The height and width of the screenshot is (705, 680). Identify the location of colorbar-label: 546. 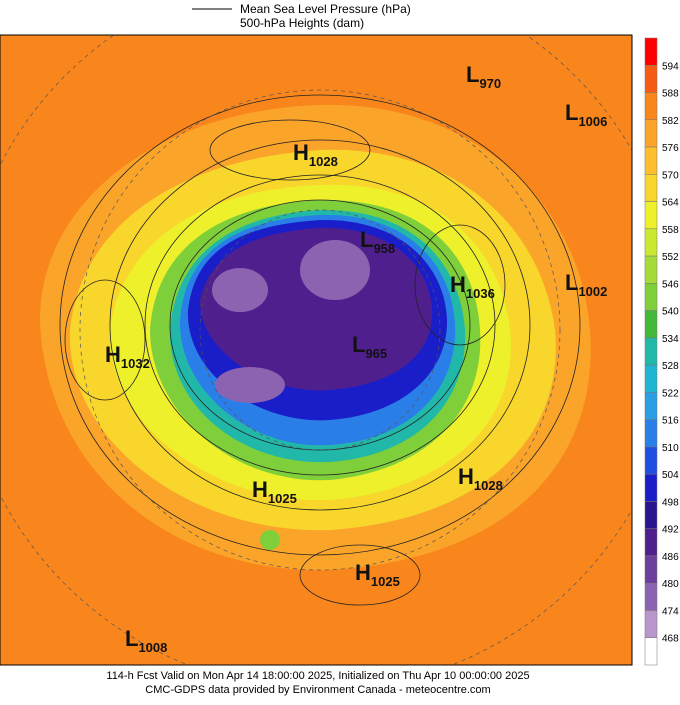
(670, 284).